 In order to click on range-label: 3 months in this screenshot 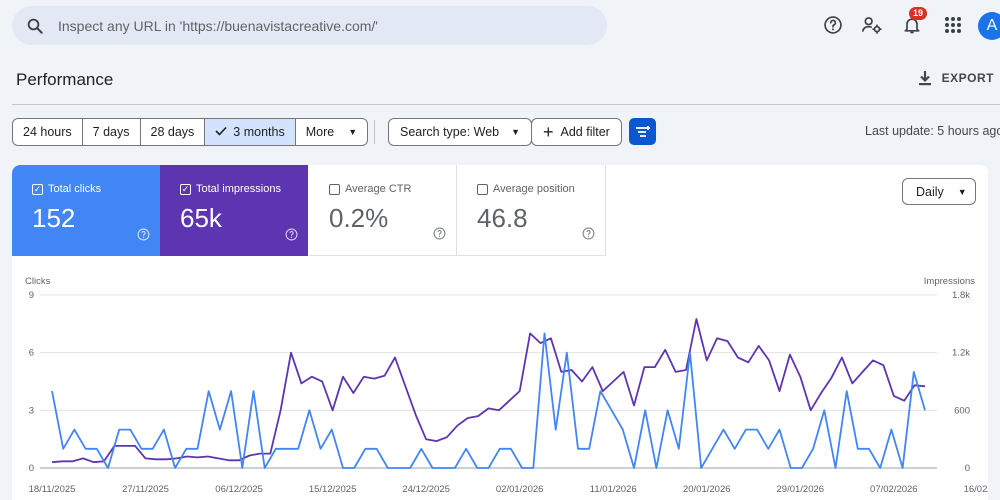, I will do `click(259, 132)`.